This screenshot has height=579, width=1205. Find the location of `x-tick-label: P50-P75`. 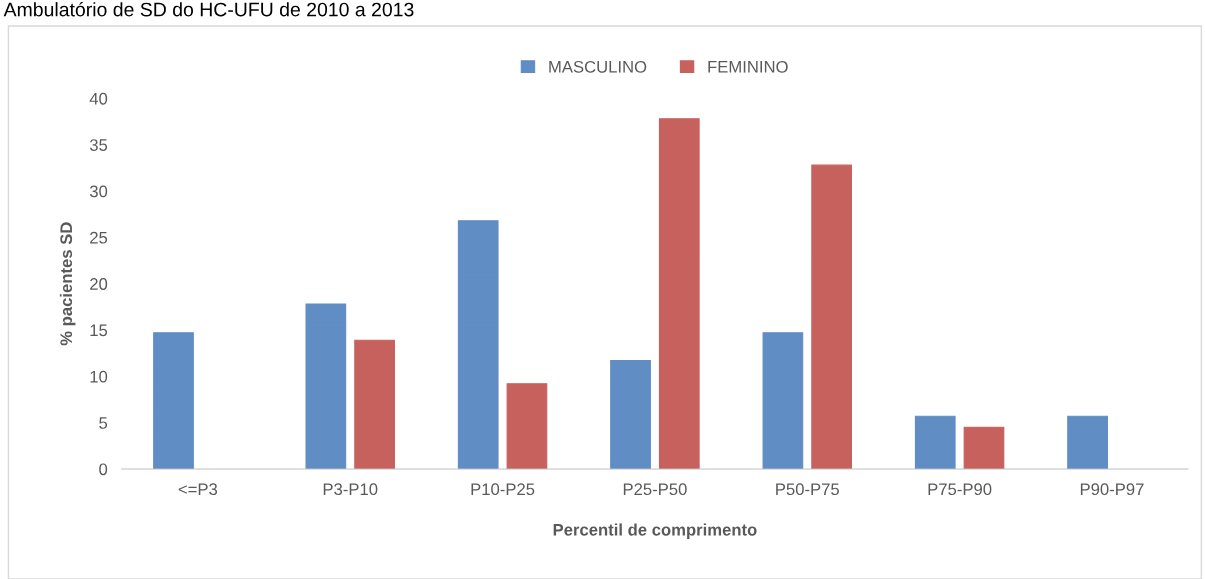

x-tick-label: P50-P75 is located at coordinates (807, 489).